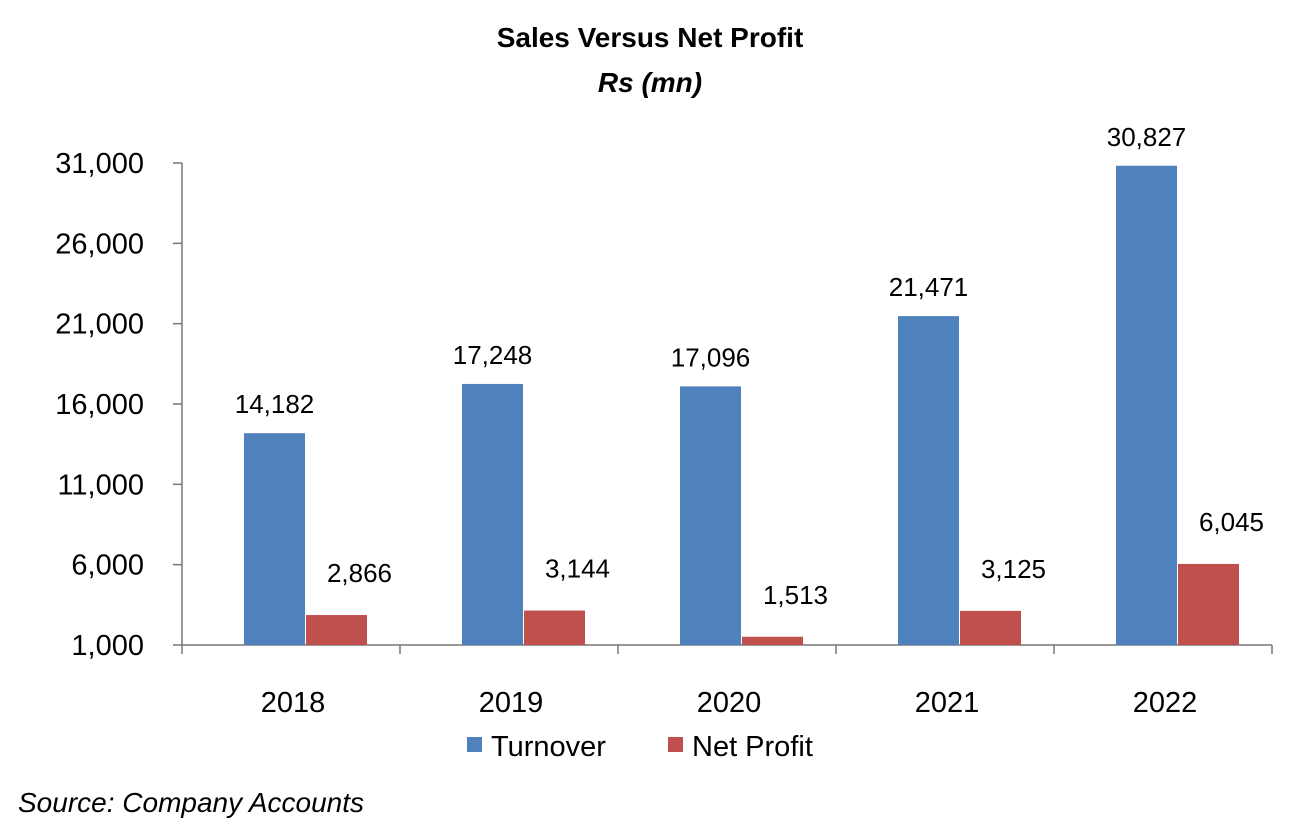 The height and width of the screenshot is (830, 1292). What do you see at coordinates (795, 595) in the screenshot?
I see `net-profit-data-label: 1,513` at bounding box center [795, 595].